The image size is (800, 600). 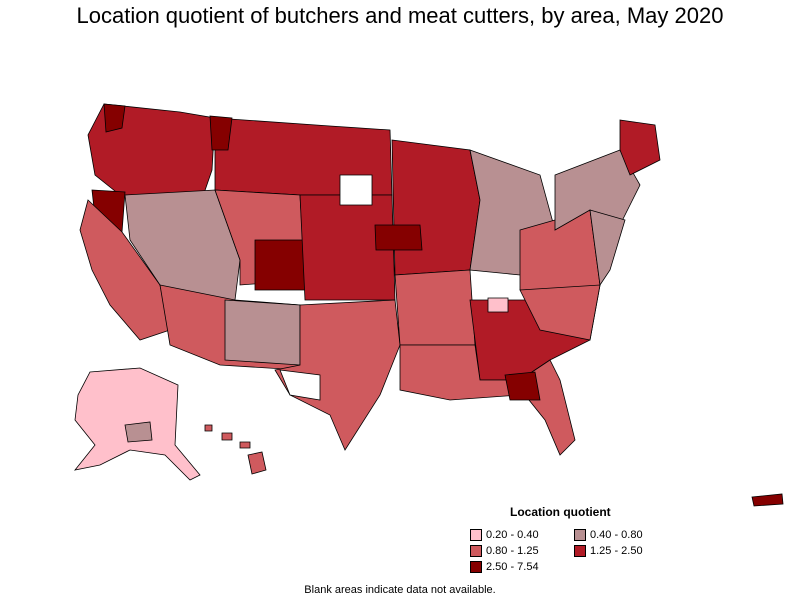 What do you see at coordinates (114, 118) in the screenshot?
I see `region-washington-coast` at bounding box center [114, 118].